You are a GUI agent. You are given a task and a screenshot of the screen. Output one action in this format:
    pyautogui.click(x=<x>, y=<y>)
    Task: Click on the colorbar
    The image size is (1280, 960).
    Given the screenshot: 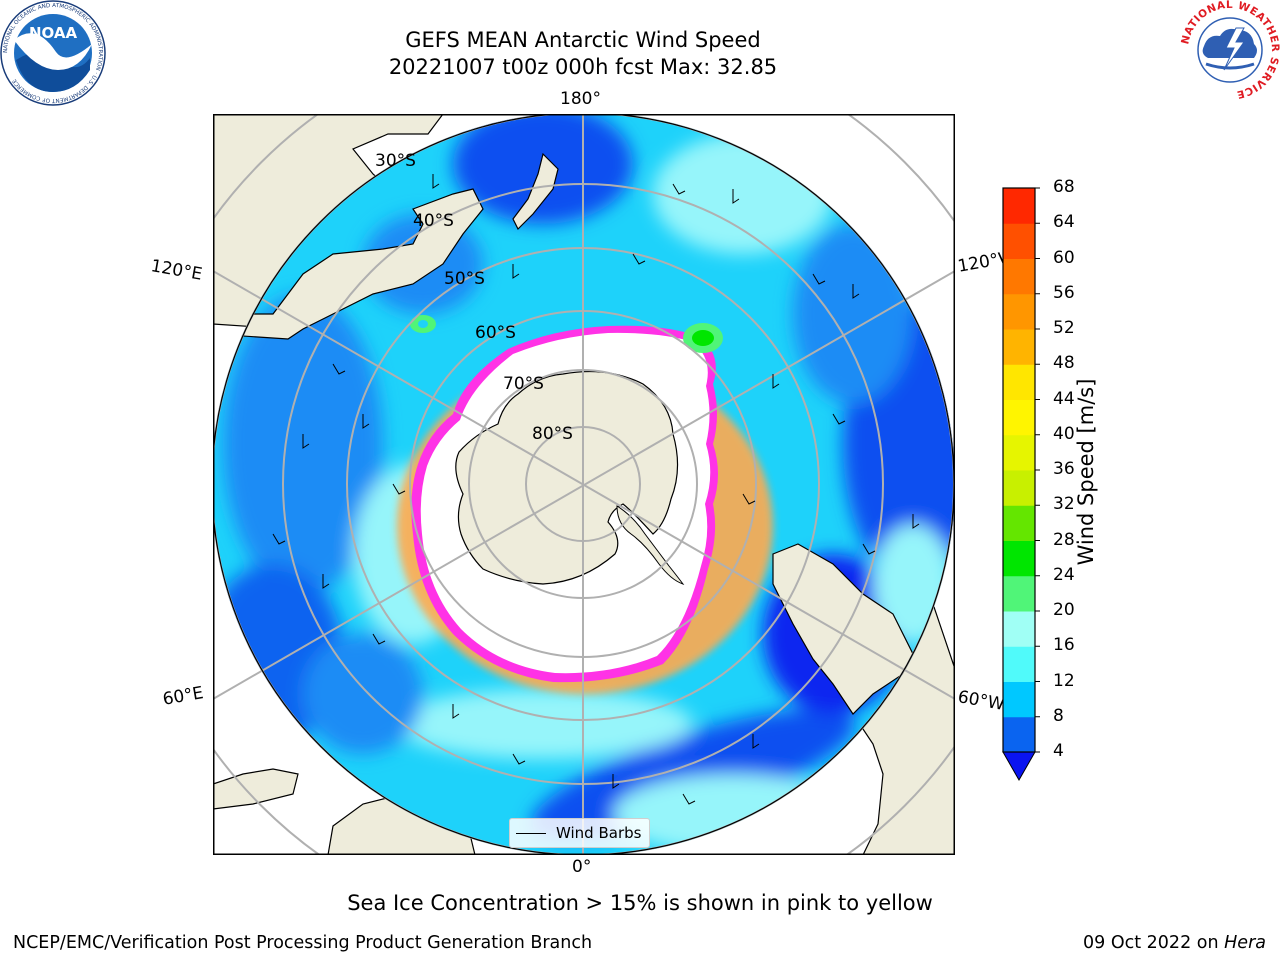 What is the action you would take?
    pyautogui.click(x=1021, y=484)
    